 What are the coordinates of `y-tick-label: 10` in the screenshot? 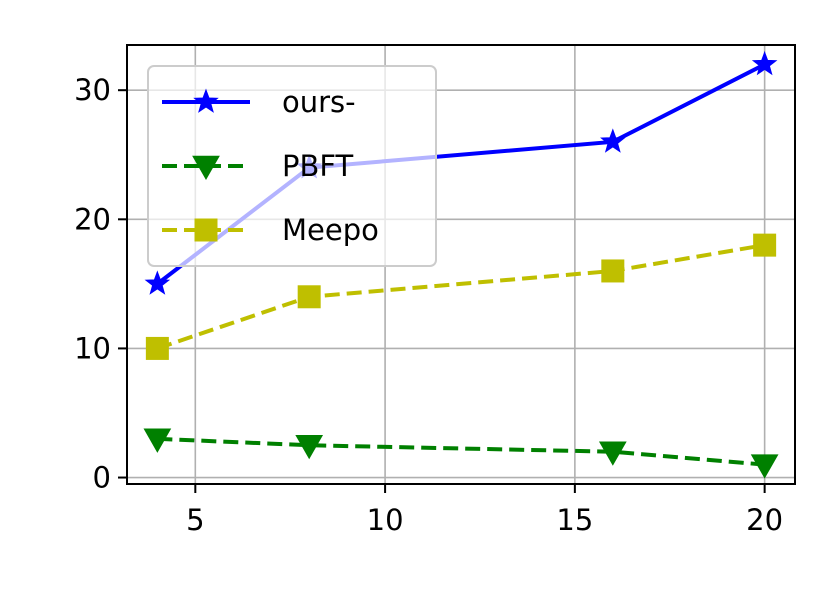 It's located at (92, 348).